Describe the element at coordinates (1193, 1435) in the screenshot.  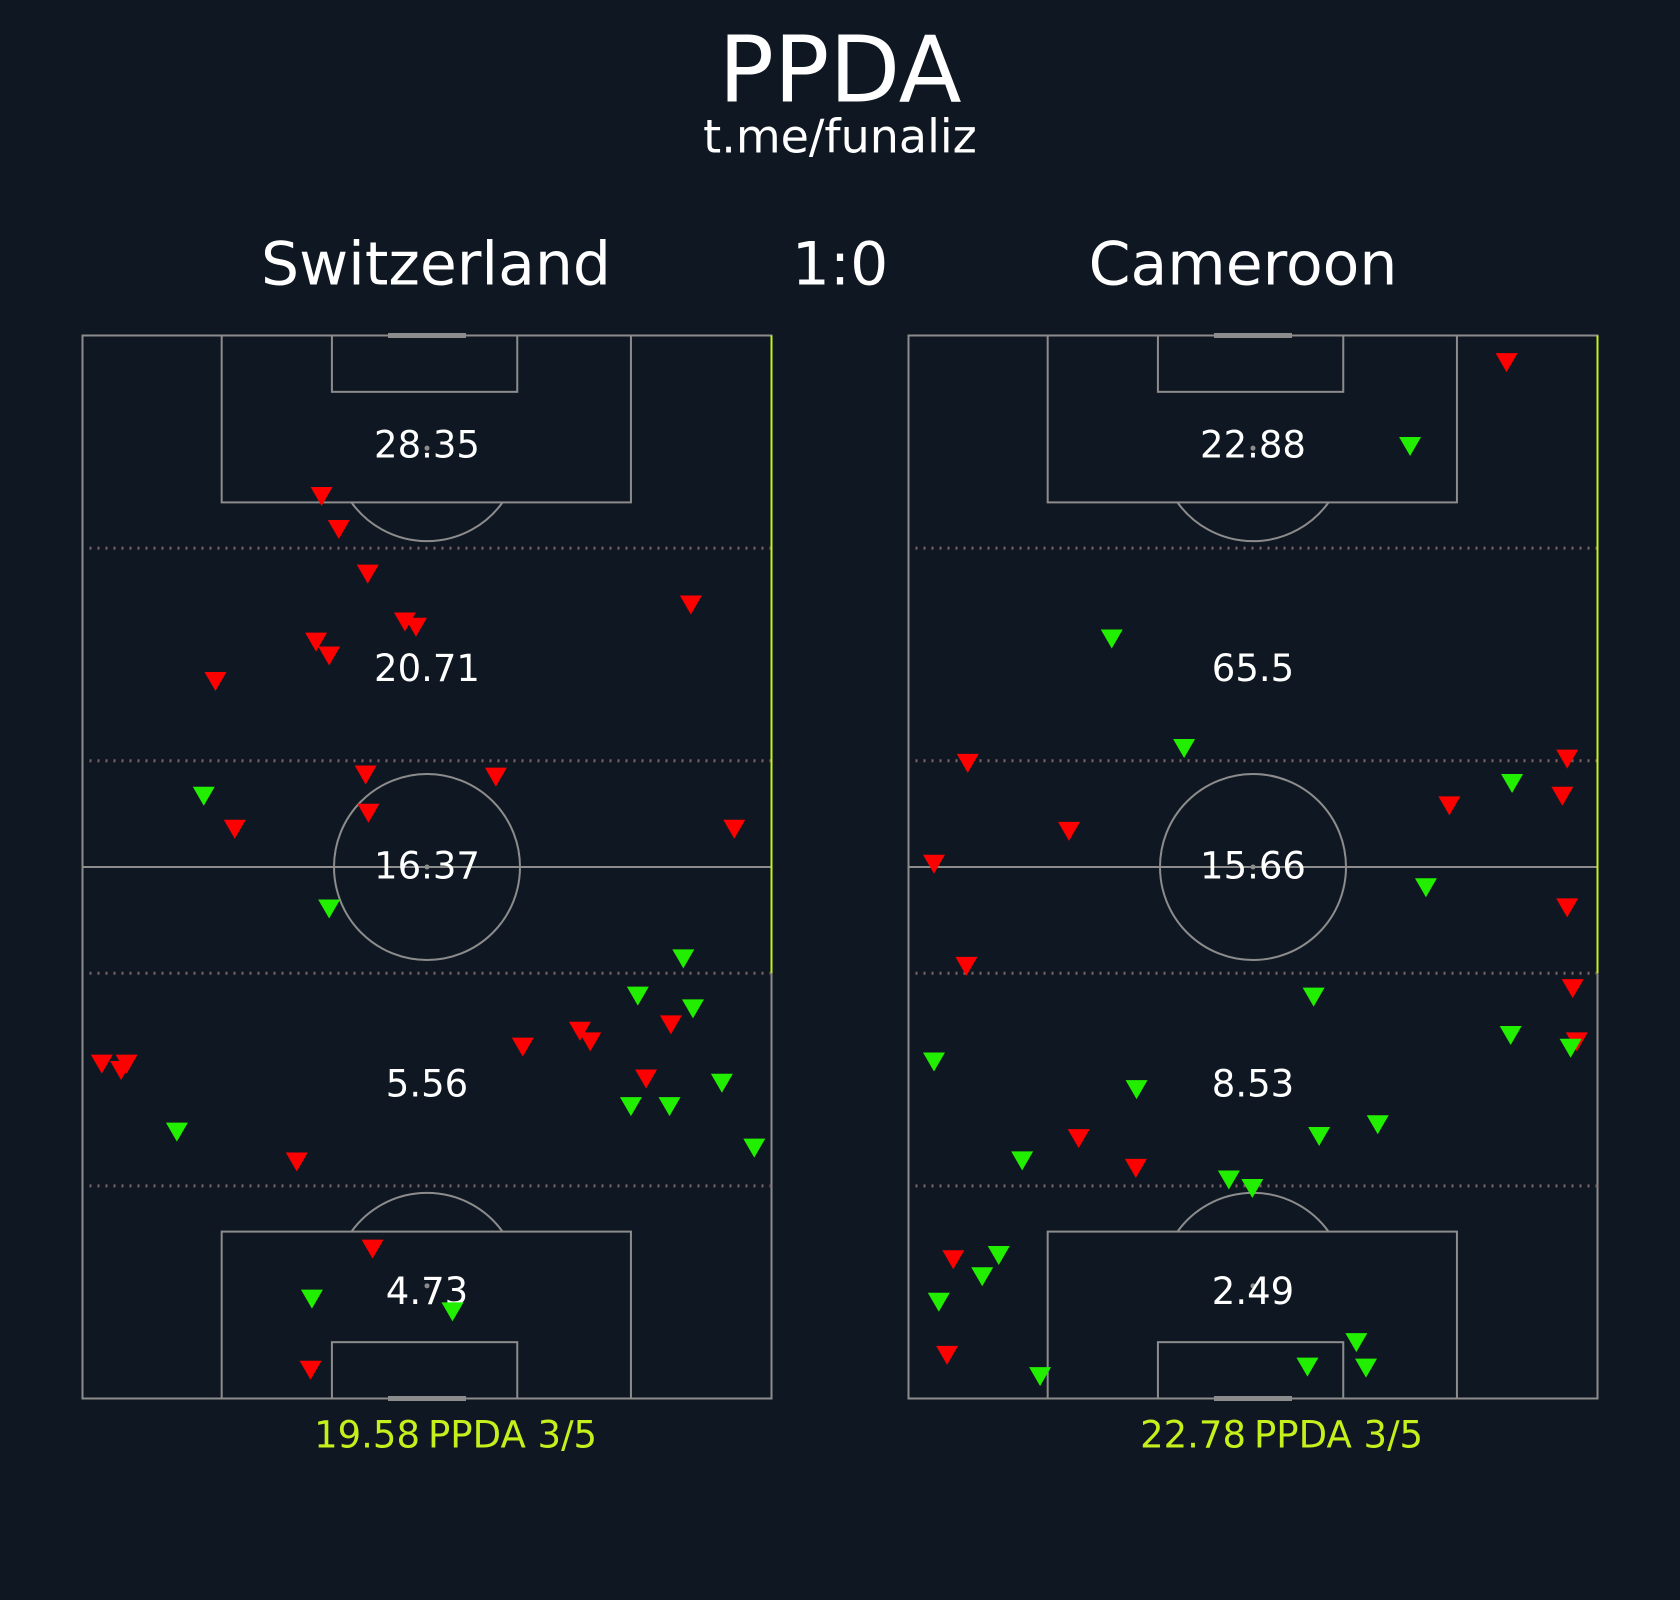
I see `ppda-value: 22.78` at that location.